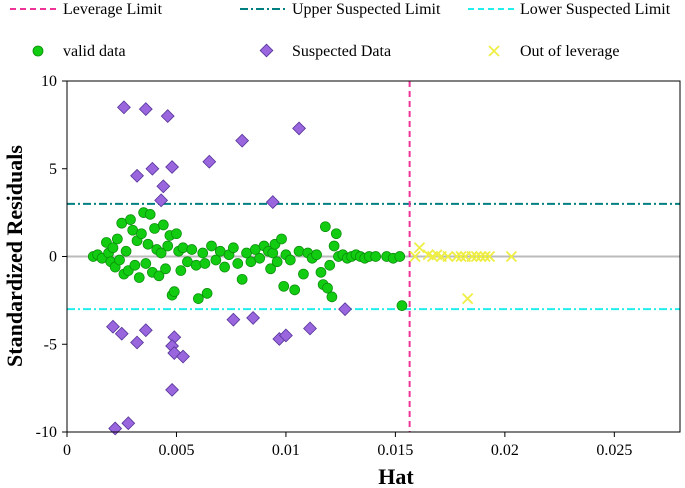 The width and height of the screenshot is (685, 488). What do you see at coordinates (614, 450) in the screenshot?
I see `x-tick-label: 0.025` at bounding box center [614, 450].